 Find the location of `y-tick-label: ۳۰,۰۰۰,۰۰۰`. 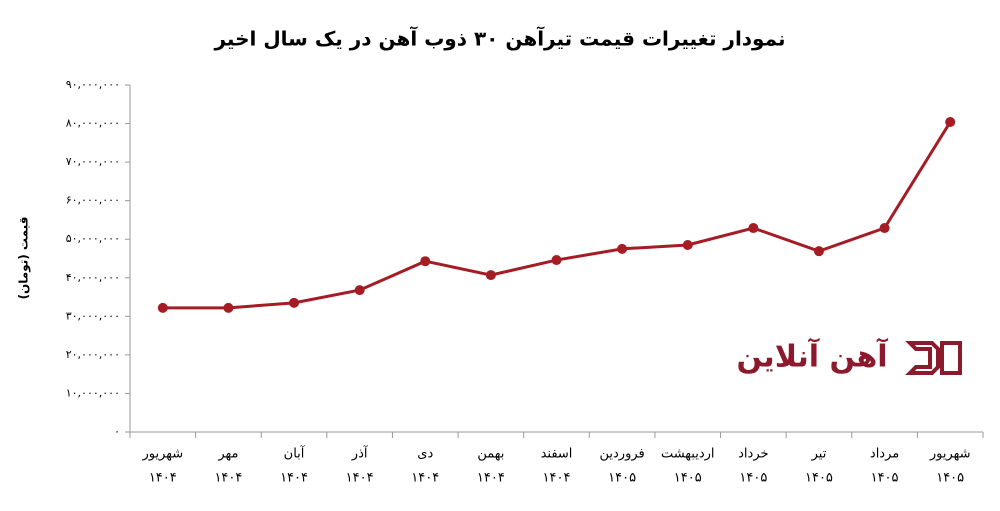

y-tick-label: ۳۰,۰۰۰,۰۰۰ is located at coordinates (93, 315).